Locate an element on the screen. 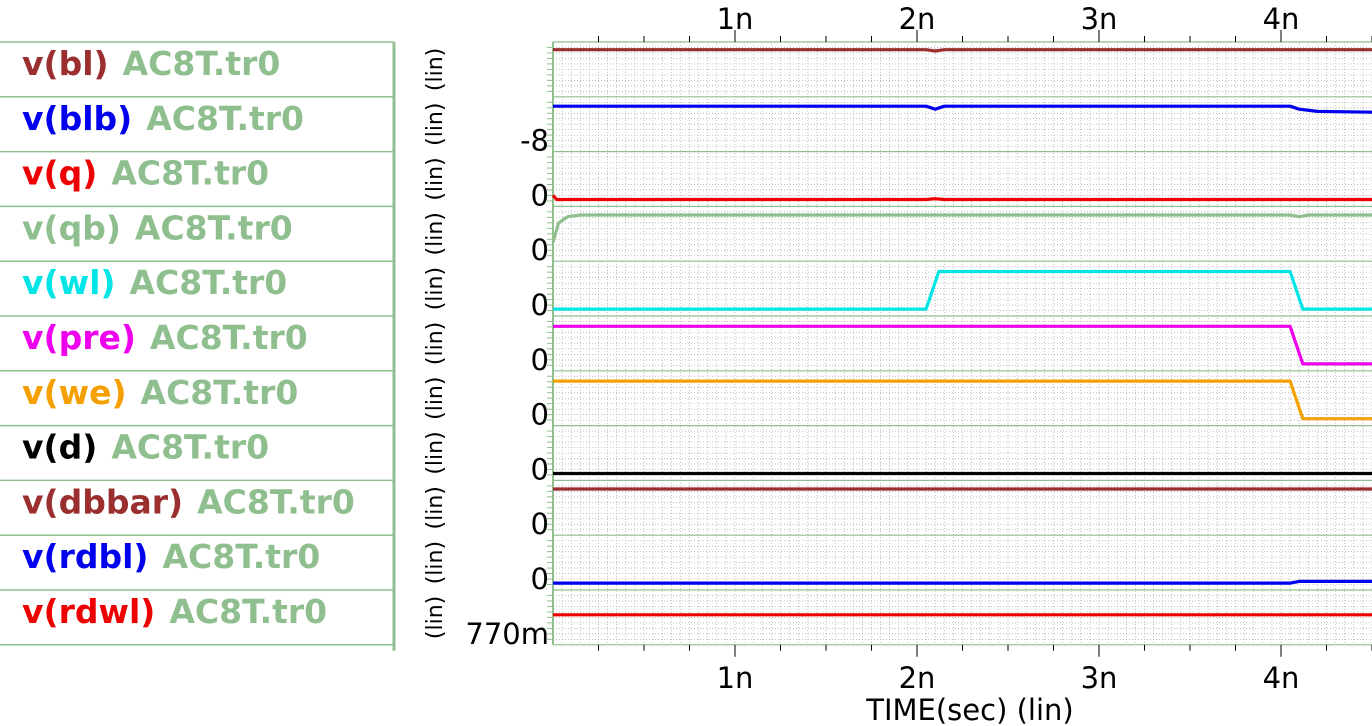 The image size is (1372, 726). legend-entry-vwe: v(we) AC8T.tr0 is located at coordinates (160, 392).